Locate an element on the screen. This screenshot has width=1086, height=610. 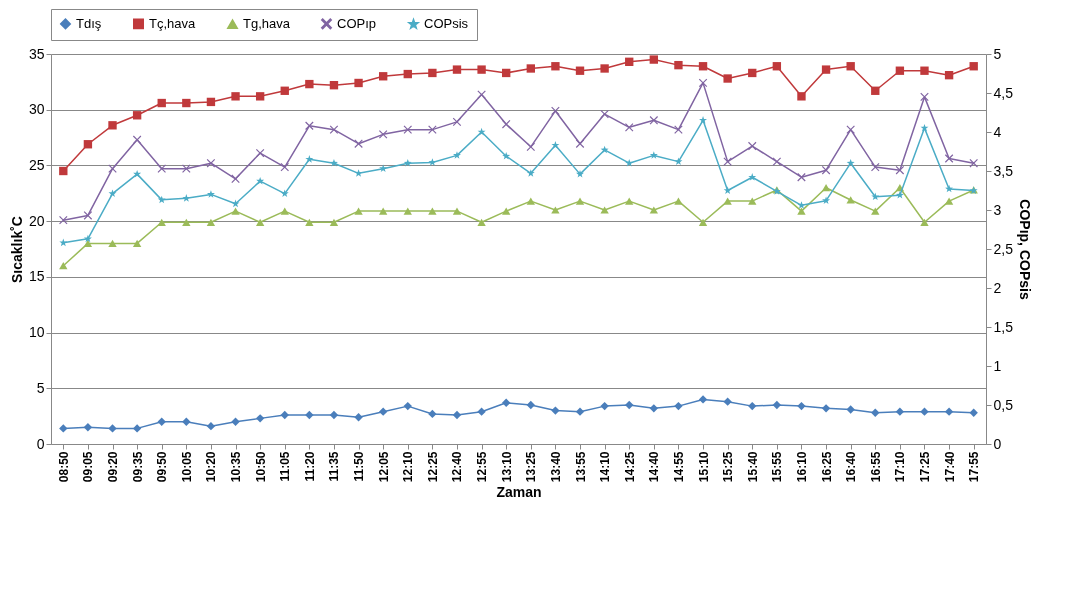
x-tick-label: 10:50 is located at coordinates (260, 467).